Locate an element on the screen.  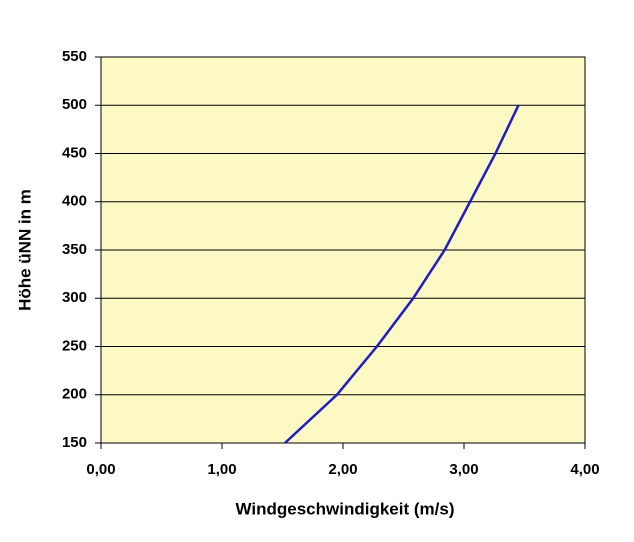
y-tick-label: 350 is located at coordinates (74, 249).